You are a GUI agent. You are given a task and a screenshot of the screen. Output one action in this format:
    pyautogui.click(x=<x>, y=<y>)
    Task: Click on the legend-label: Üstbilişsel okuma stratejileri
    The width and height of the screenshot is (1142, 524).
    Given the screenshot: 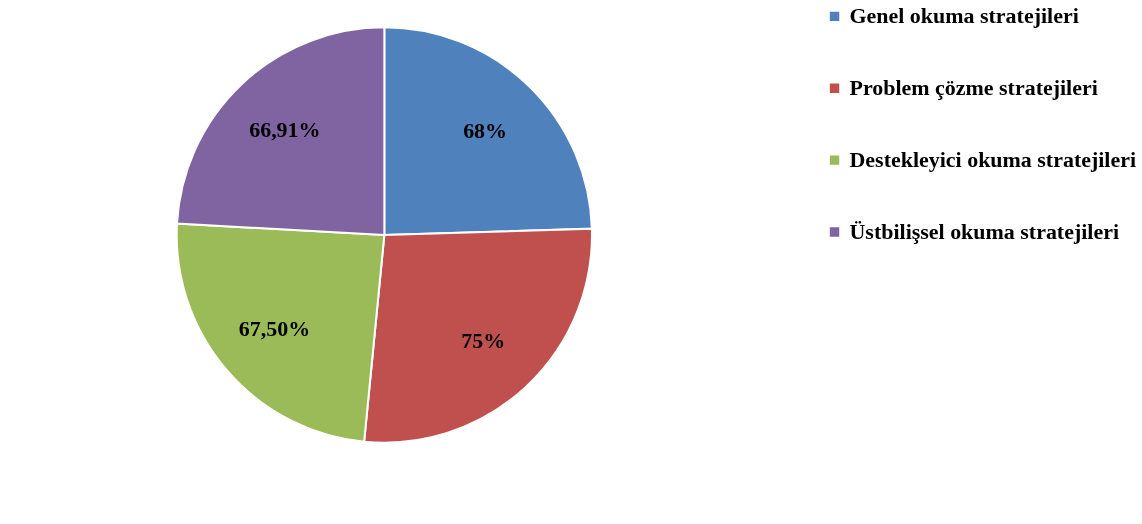 What is the action you would take?
    pyautogui.click(x=984, y=231)
    